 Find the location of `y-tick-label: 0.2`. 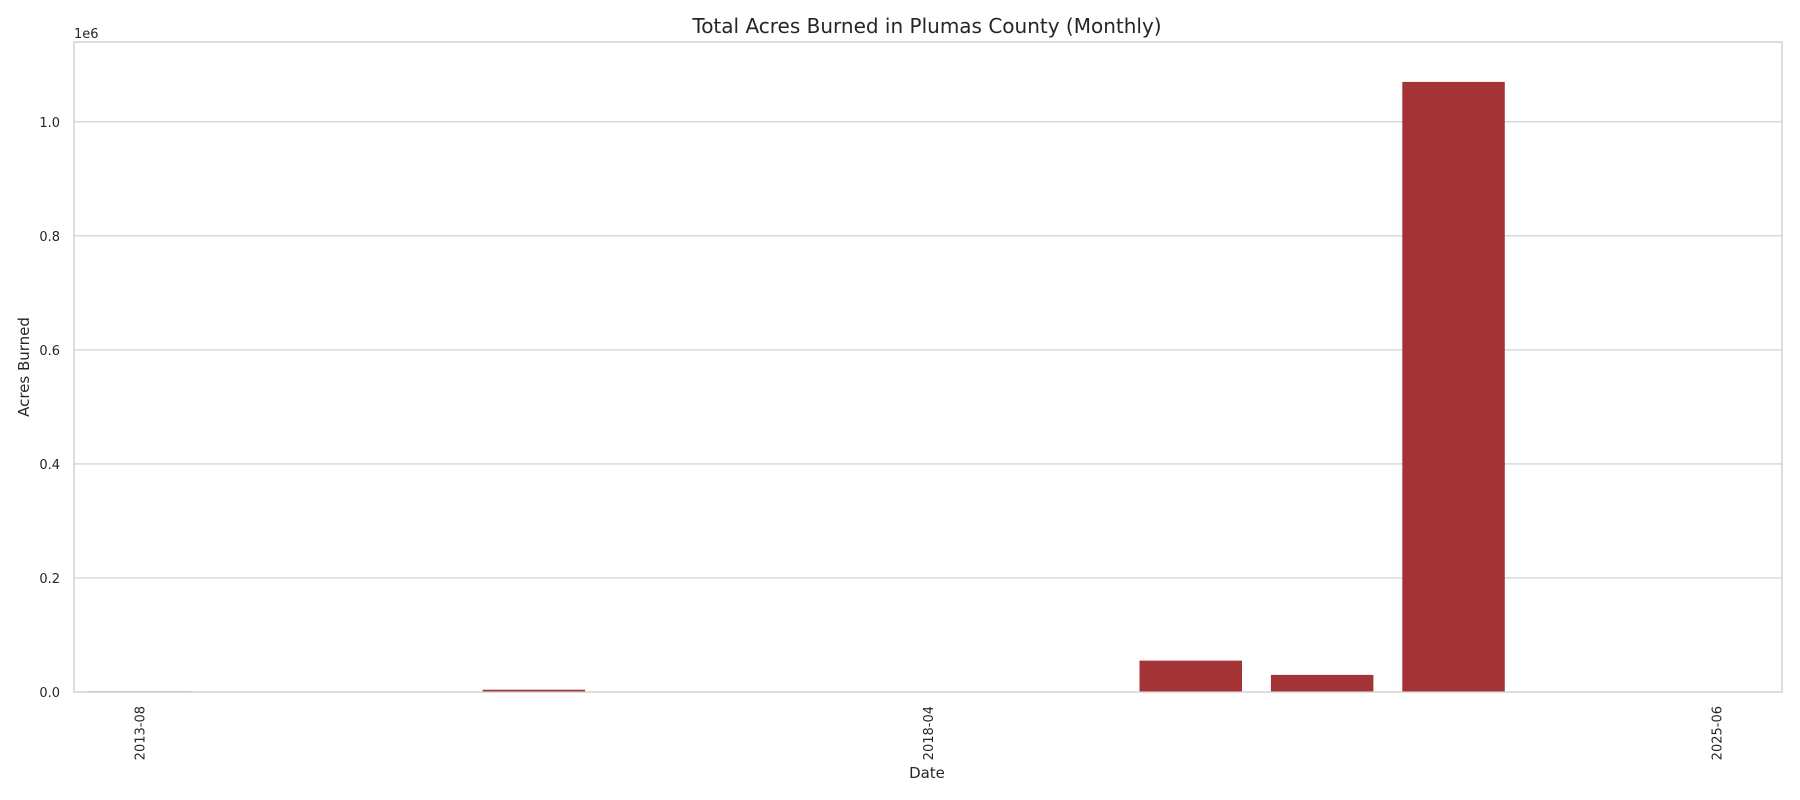

y-tick-label: 0.2 is located at coordinates (49, 579).